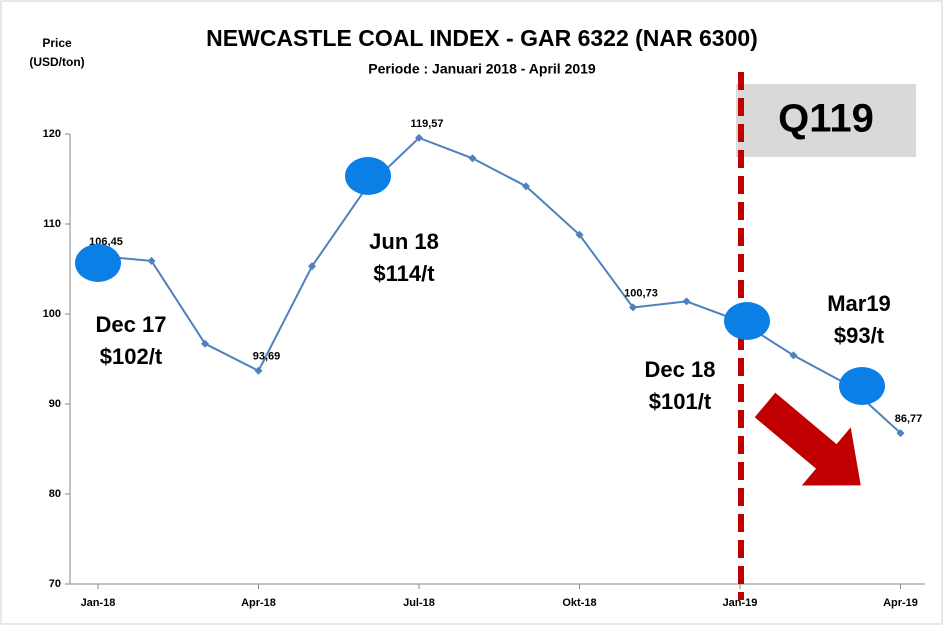 This screenshot has height=625, width=943. Describe the element at coordinates (55, 404) in the screenshot. I see `y-tick-label: 90` at that location.